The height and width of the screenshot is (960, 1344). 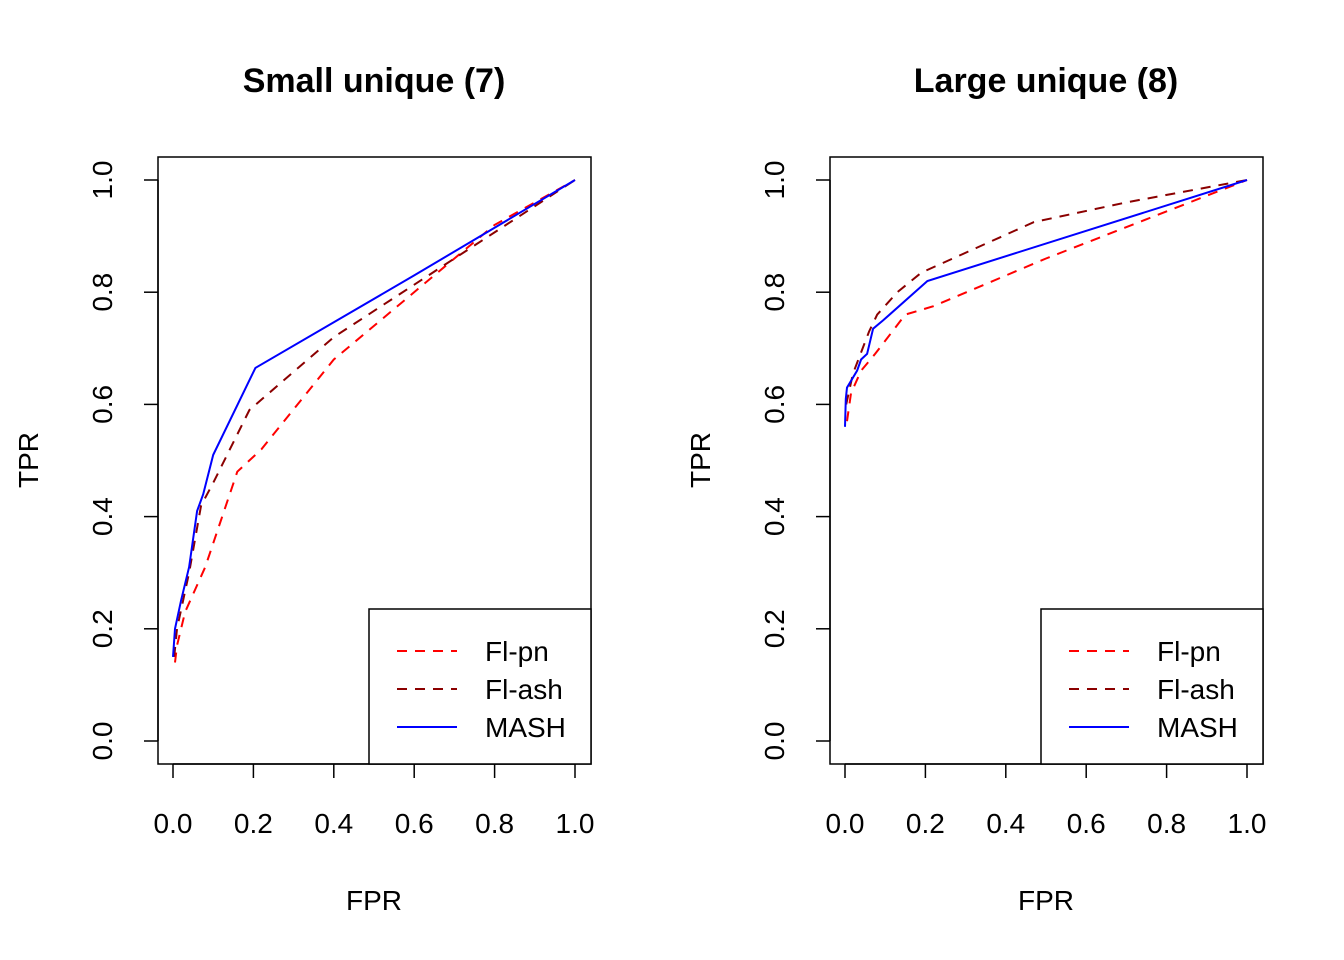 What do you see at coordinates (1046, 81) in the screenshot?
I see `chart-title: Large unique (8)` at bounding box center [1046, 81].